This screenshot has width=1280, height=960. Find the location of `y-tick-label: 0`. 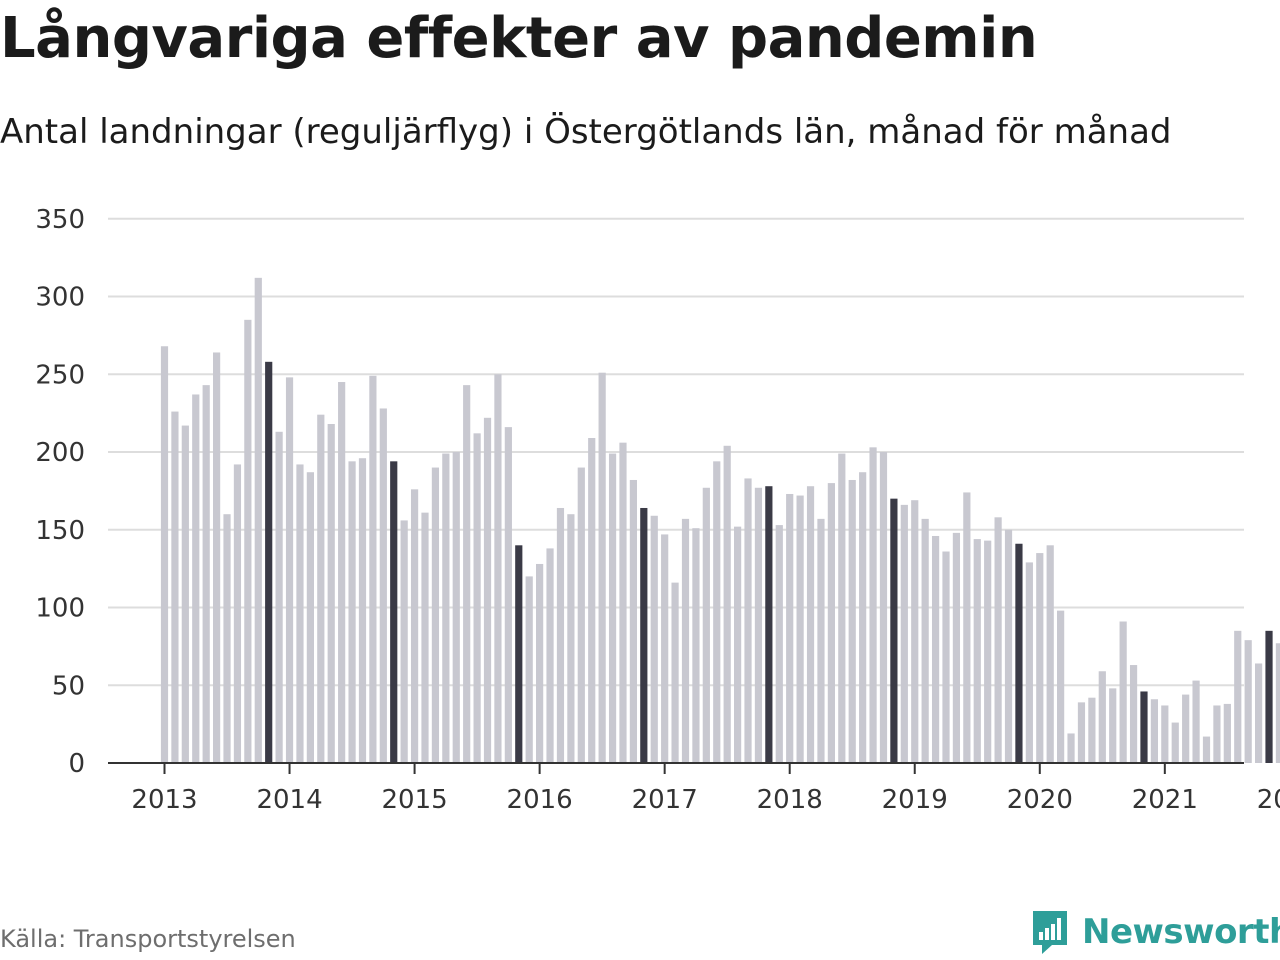

y-tick-label: 0 is located at coordinates (76, 764).